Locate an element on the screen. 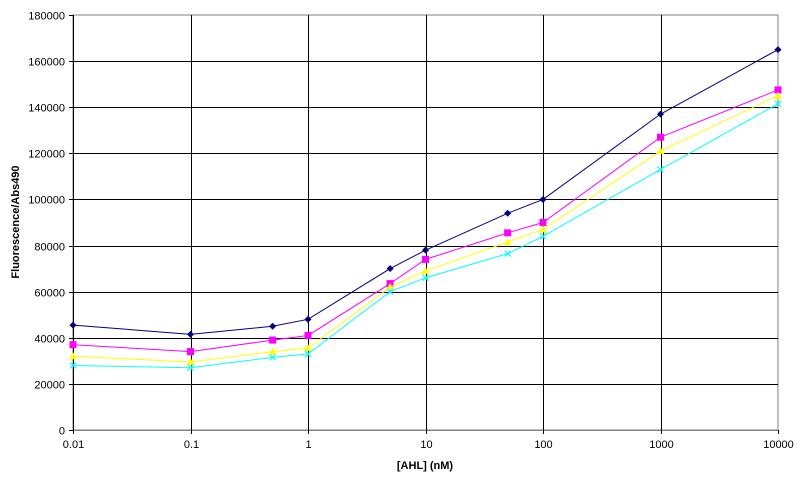 The height and width of the screenshot is (478, 800). x-tick-label: 0.1 is located at coordinates (191, 445).